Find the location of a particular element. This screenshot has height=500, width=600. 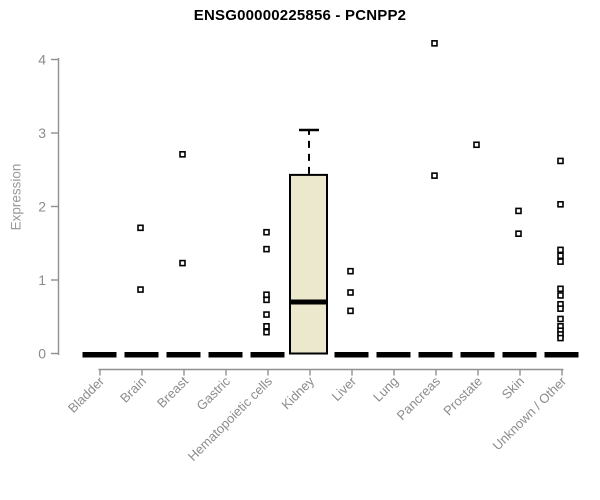

x-tick-label: Prostate is located at coordinates (462, 396).